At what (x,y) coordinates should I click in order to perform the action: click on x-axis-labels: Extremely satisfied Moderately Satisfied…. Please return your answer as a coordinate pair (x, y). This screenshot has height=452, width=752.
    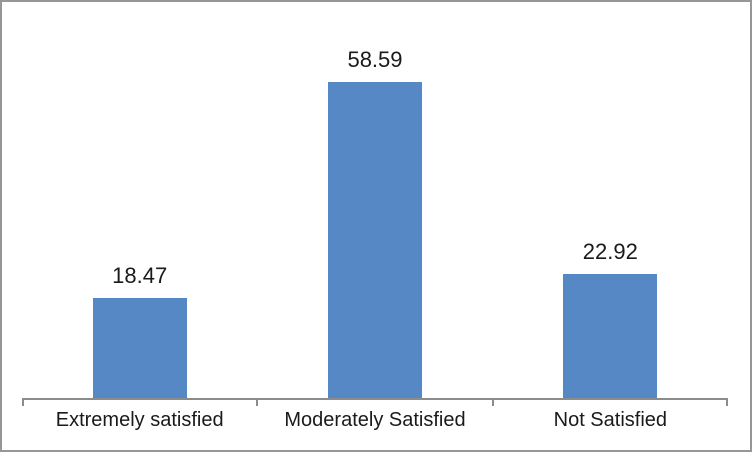
    Looking at the image, I should click on (375, 420).